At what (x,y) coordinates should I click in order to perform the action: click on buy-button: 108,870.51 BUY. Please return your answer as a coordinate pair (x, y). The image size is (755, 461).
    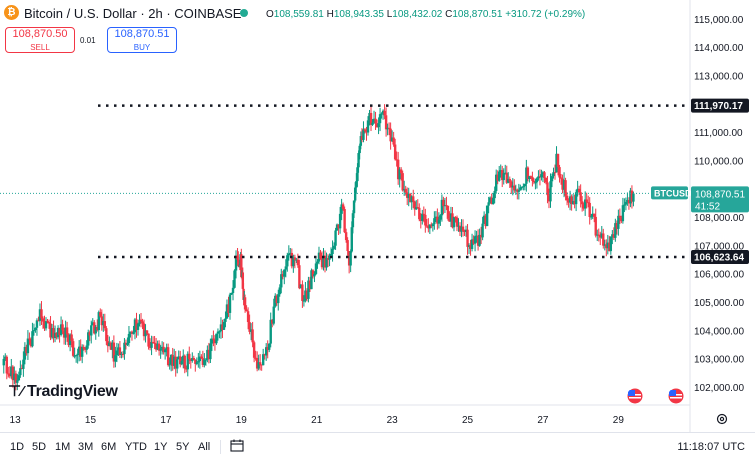
    Looking at the image, I should click on (142, 40).